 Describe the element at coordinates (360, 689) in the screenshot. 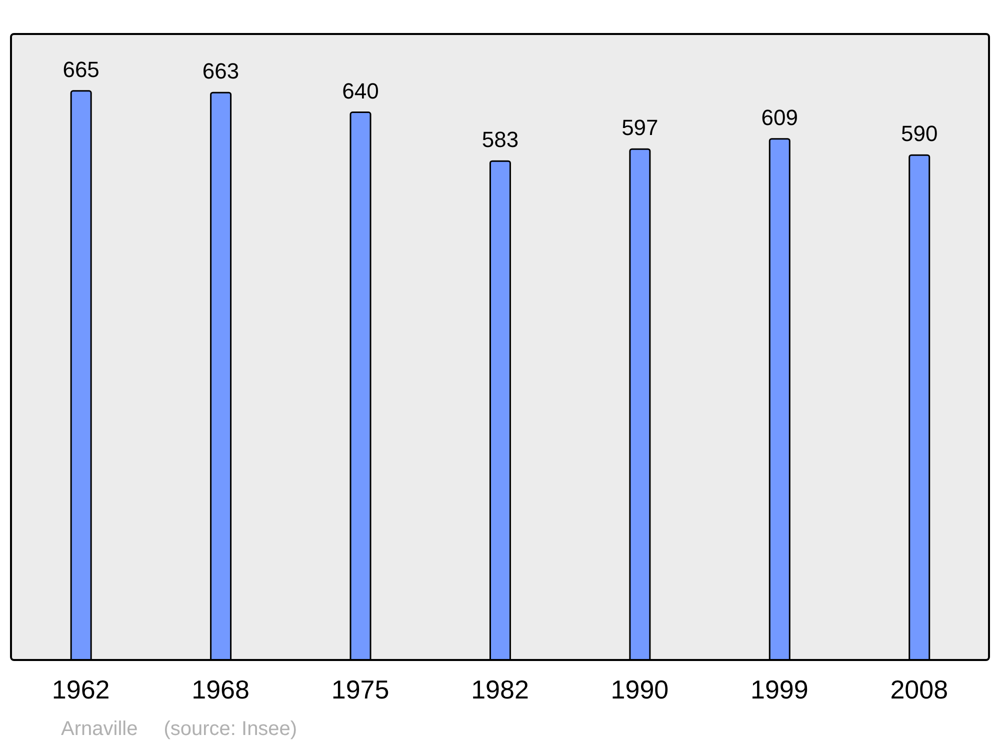

I see `x-tick-label: 1975` at that location.